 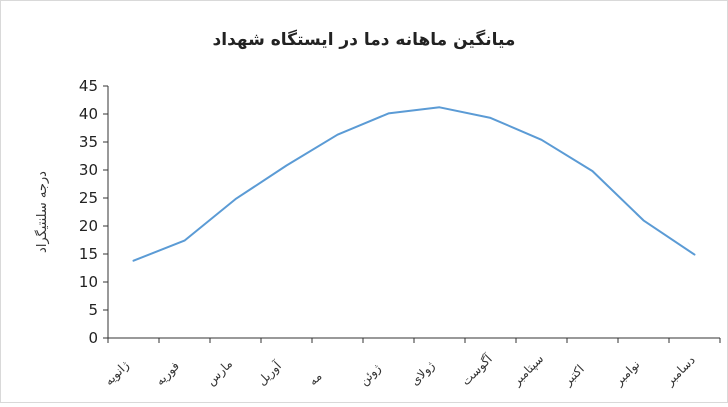 What do you see at coordinates (627, 373) in the screenshot?
I see `x-tick-label: نوامبر` at bounding box center [627, 373].